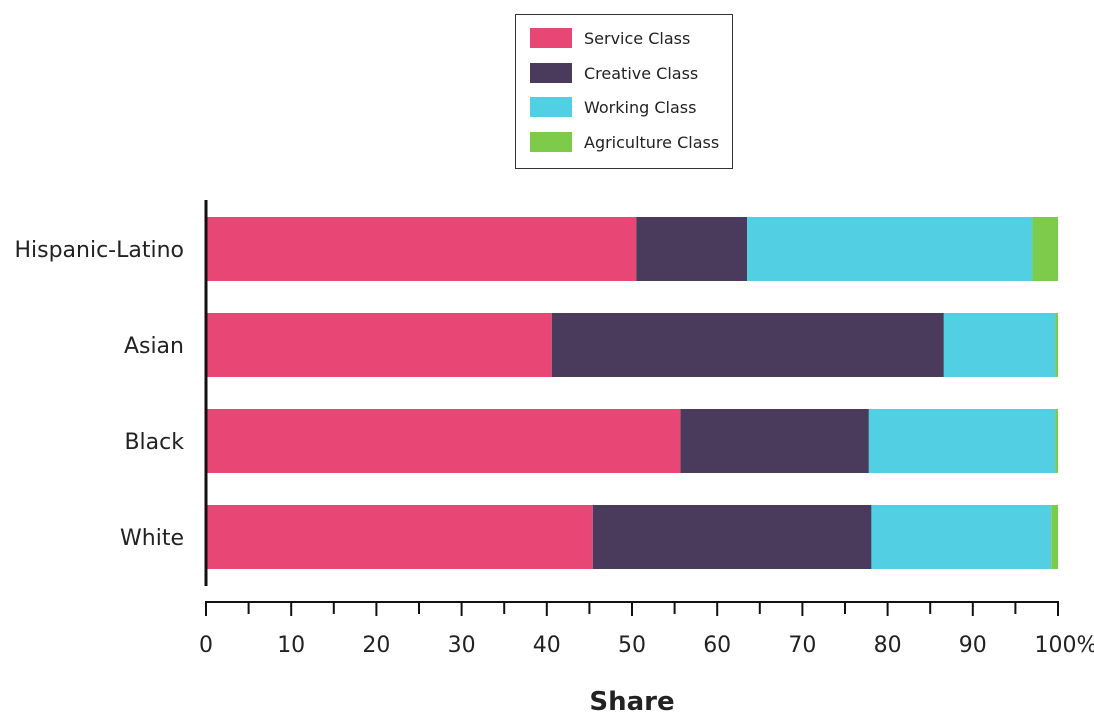  I want to click on bar-white-service-class, so click(399, 537).